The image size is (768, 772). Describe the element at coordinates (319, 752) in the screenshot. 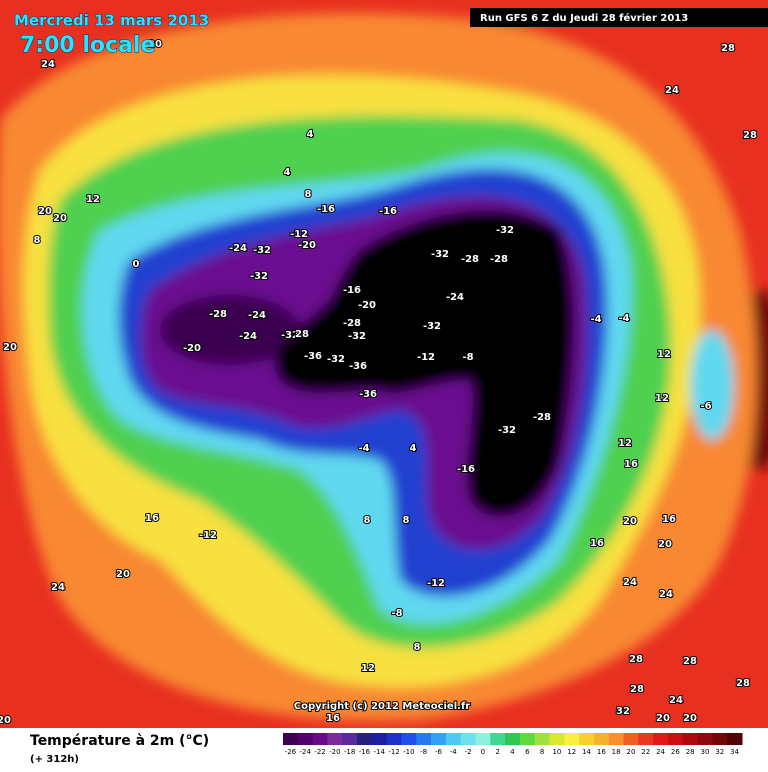

I see `colorbar-label: -22` at that location.